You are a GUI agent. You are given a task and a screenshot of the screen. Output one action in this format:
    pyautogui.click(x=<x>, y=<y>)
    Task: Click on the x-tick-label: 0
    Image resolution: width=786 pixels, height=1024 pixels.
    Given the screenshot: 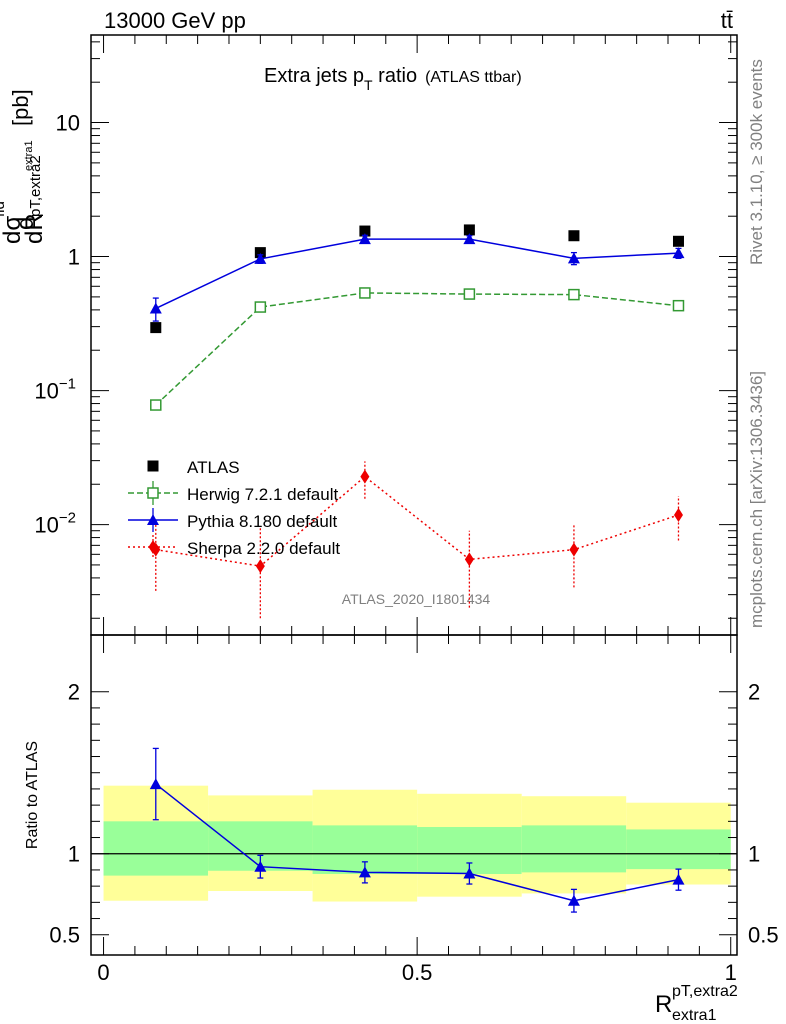 What is the action you would take?
    pyautogui.click(x=103, y=972)
    